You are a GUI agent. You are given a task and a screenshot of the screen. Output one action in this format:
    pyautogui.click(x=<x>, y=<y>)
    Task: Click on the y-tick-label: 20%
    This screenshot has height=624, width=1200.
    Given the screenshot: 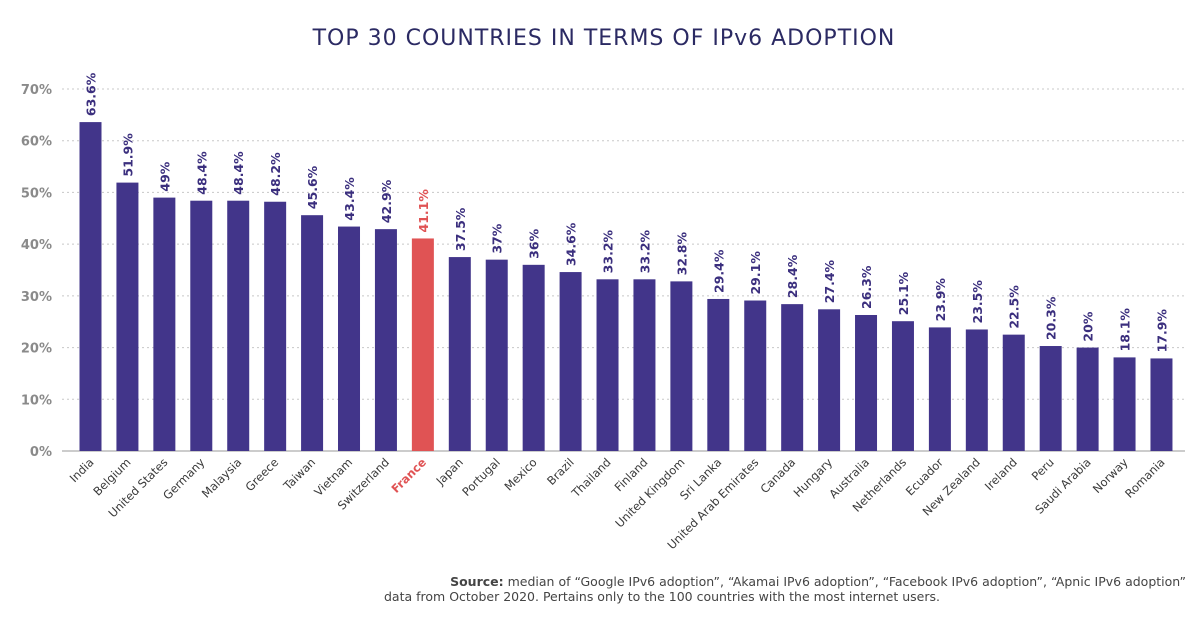 What is the action you would take?
    pyautogui.click(x=36, y=349)
    